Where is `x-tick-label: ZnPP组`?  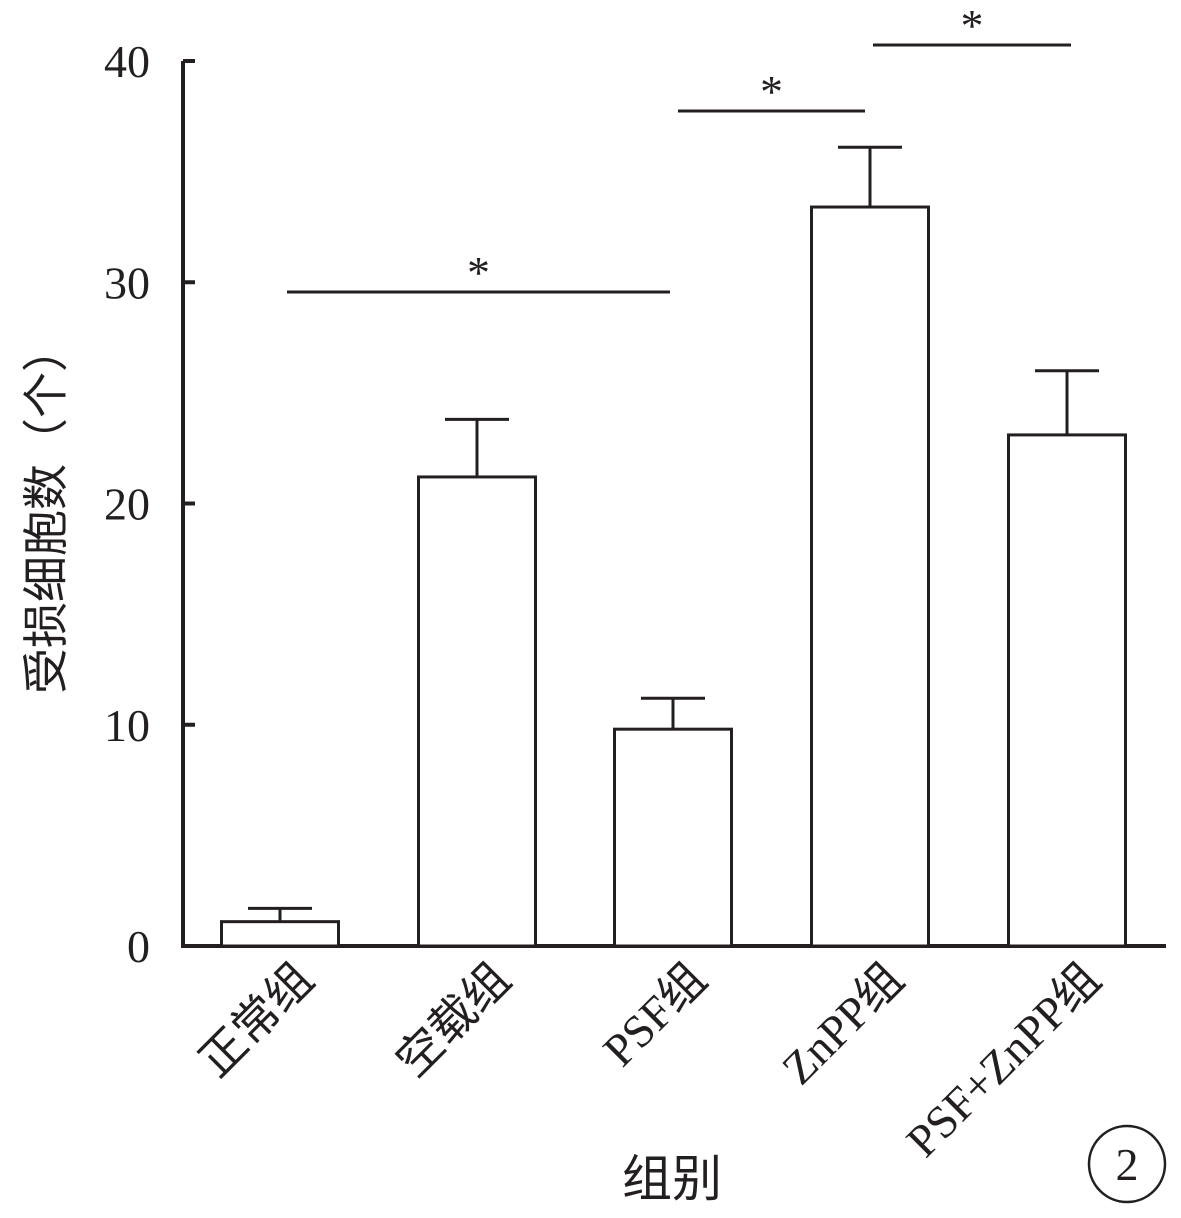
x-tick-label: ZnPP组 is located at coordinates (842, 1023).